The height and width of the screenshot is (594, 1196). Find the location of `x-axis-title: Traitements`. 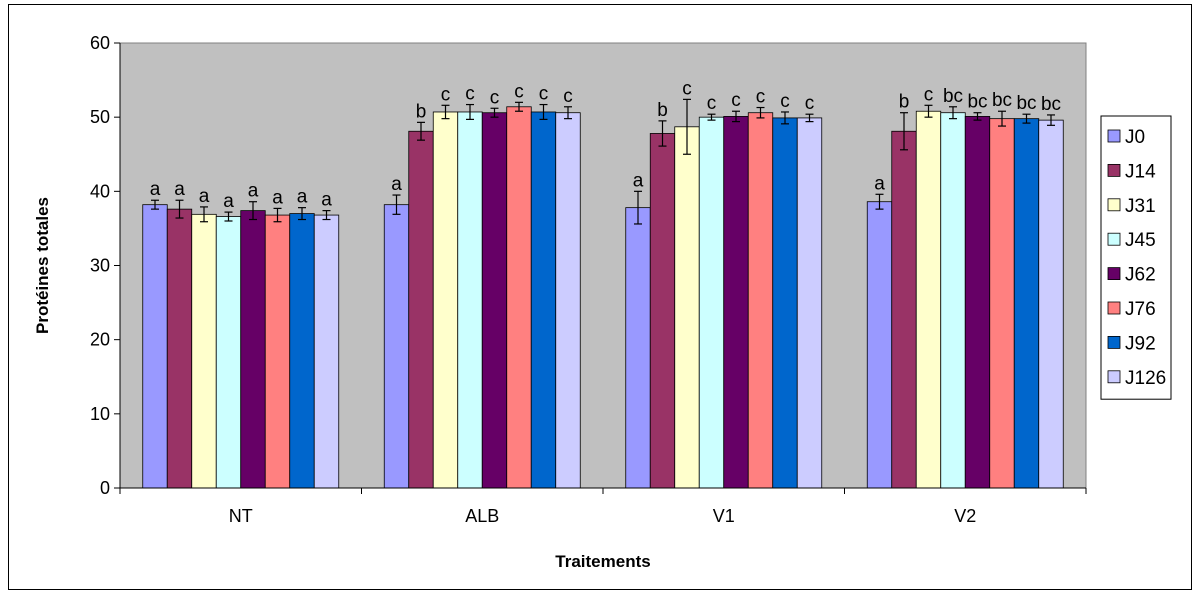

x-axis-title: Traitements is located at coordinates (602, 561).